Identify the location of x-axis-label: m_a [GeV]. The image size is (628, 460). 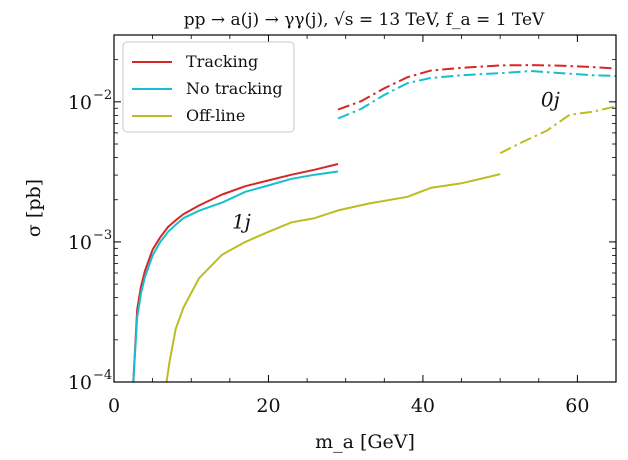
(365, 442).